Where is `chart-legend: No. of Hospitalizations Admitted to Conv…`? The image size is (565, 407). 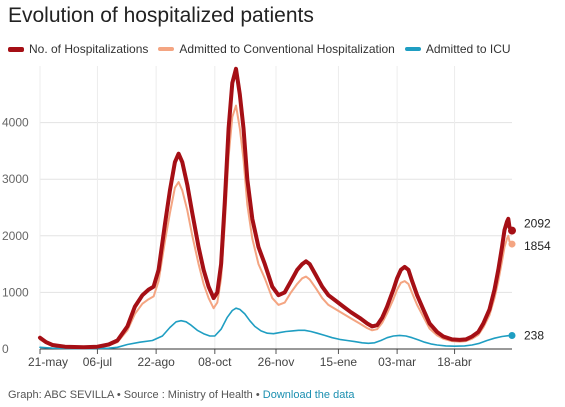 chart-legend: No. of Hospitalizations Admitted to Conv… is located at coordinates (264, 49).